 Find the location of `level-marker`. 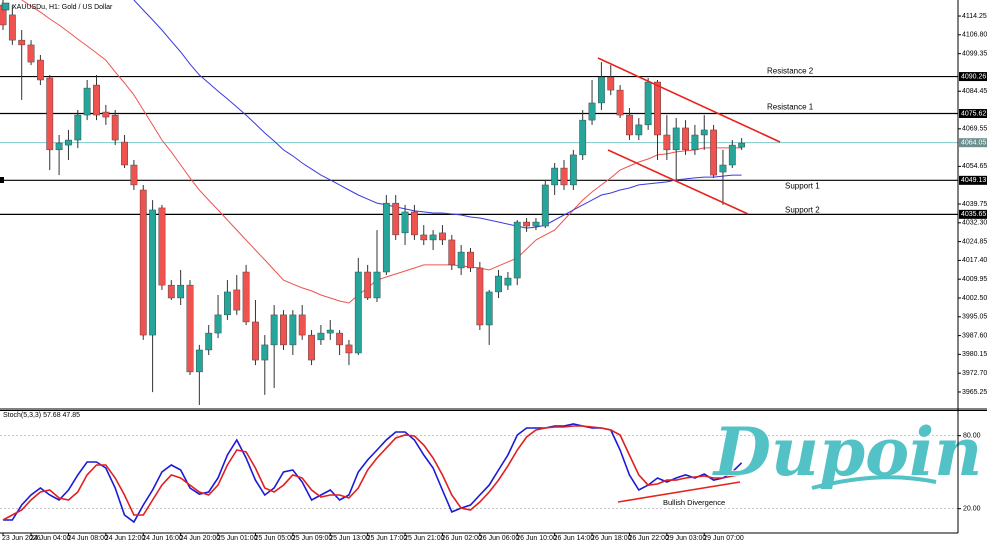

level-marker is located at coordinates (2, 180).